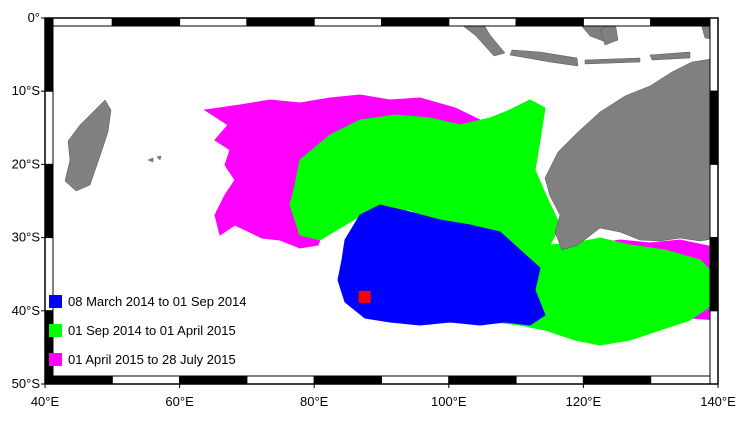  I want to click on legend-label: 01 Sep 2014 to 01 April 2015, so click(152, 330).